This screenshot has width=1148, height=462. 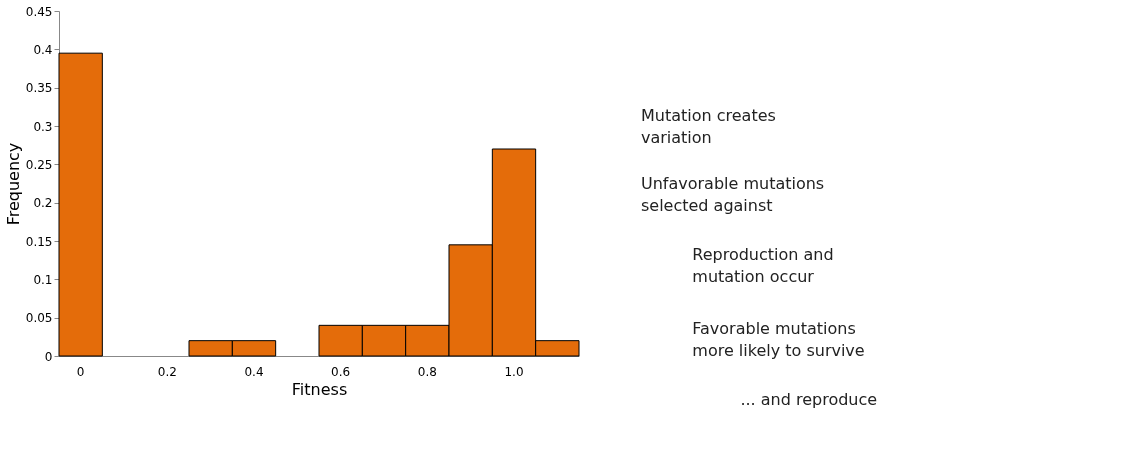 What do you see at coordinates (39, 164) in the screenshot?
I see `y-tick-label: 0.25` at bounding box center [39, 164].